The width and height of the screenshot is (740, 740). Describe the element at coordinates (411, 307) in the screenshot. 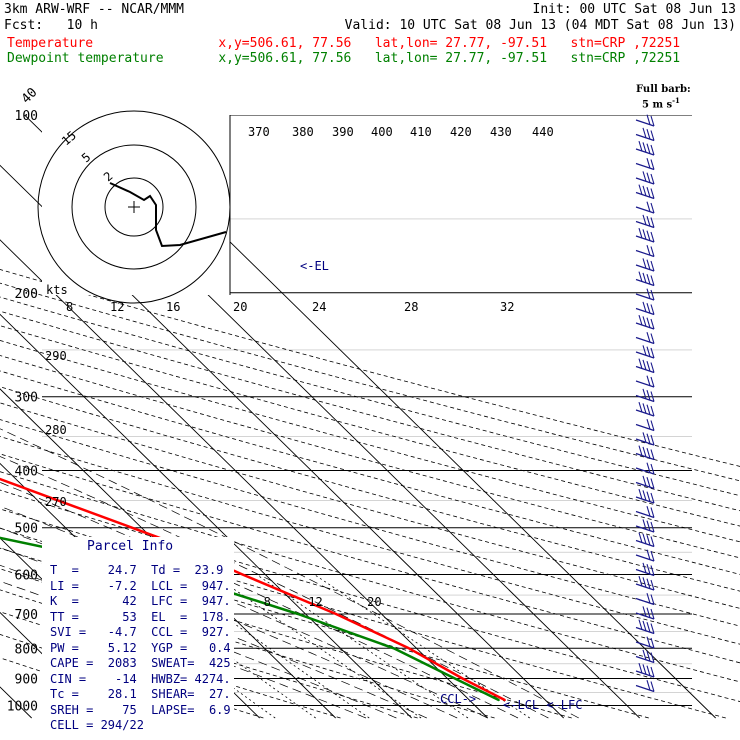

I see `hodograph-speed-label: 28` at that location.